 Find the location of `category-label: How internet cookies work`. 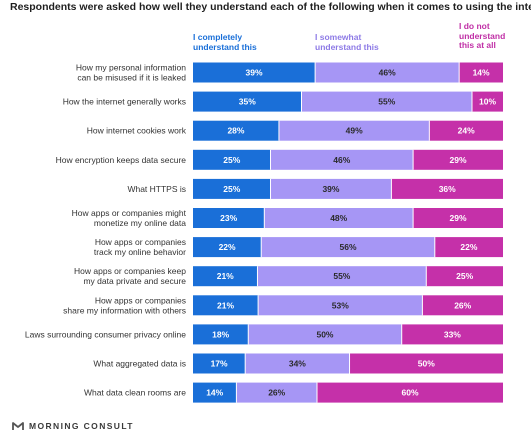

category-label: How internet cookies work is located at coordinates (137, 131).